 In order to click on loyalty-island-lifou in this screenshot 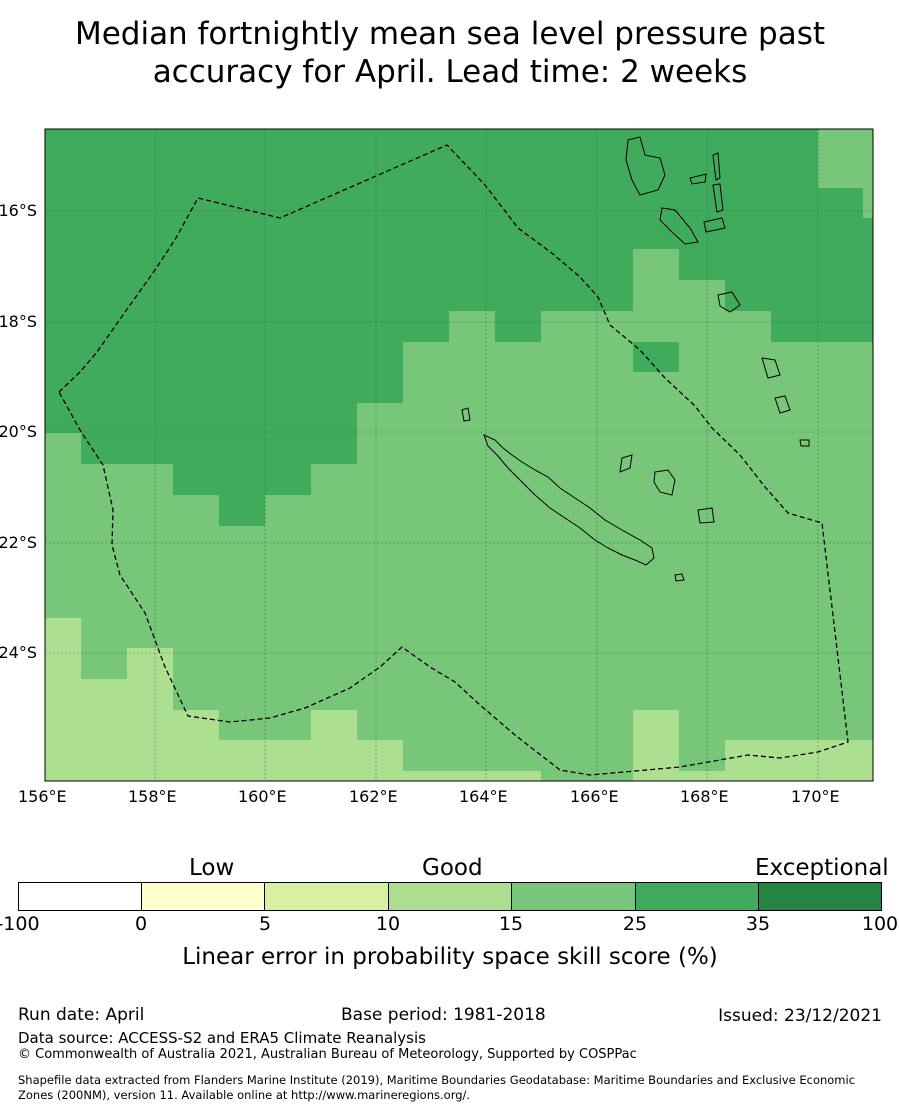, I will do `click(664, 482)`.